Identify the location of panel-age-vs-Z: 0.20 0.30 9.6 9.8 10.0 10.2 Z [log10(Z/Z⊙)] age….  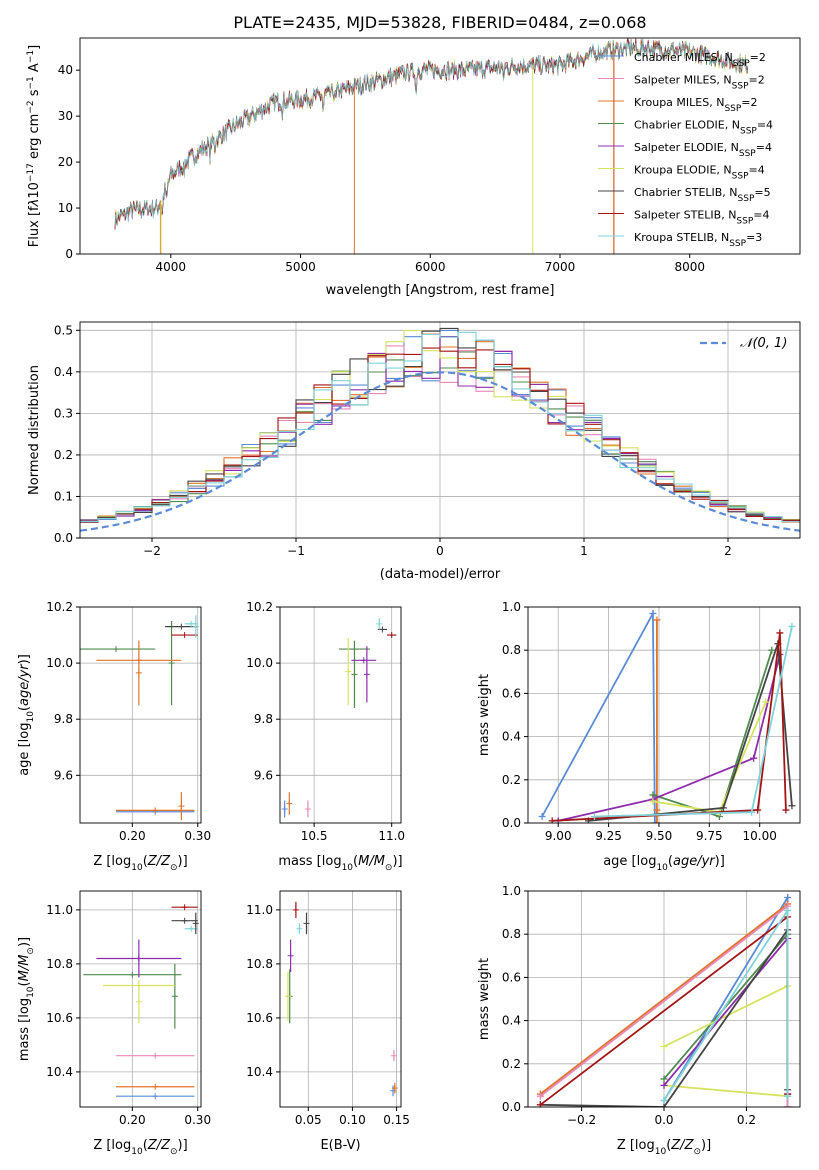
(114, 736).